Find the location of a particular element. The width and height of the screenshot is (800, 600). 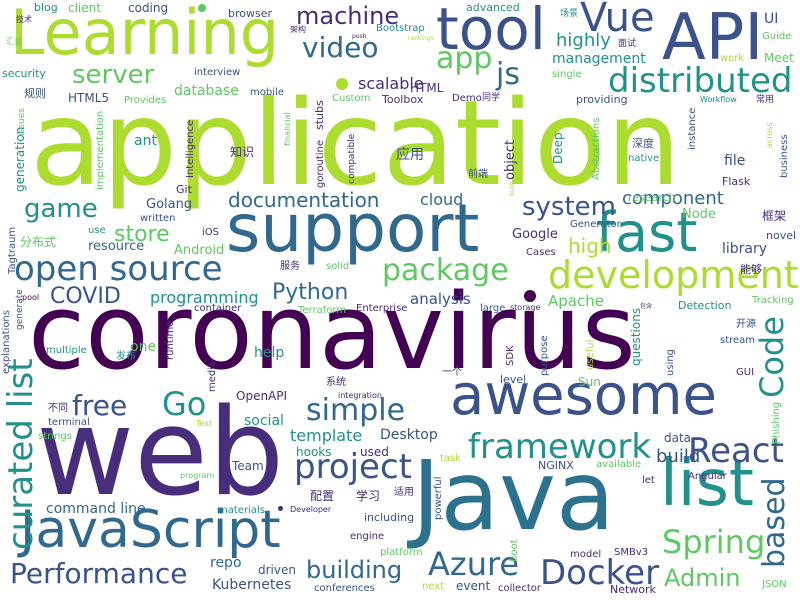

word-development: development is located at coordinates (673, 275).